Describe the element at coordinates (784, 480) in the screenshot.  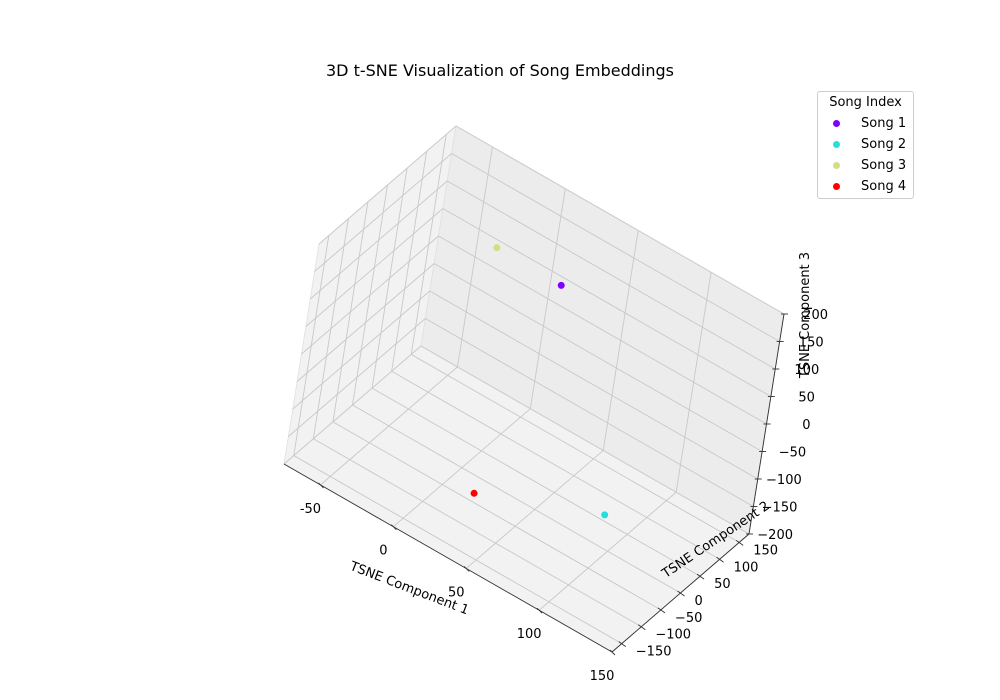
I see `z-tick-label: −100` at that location.